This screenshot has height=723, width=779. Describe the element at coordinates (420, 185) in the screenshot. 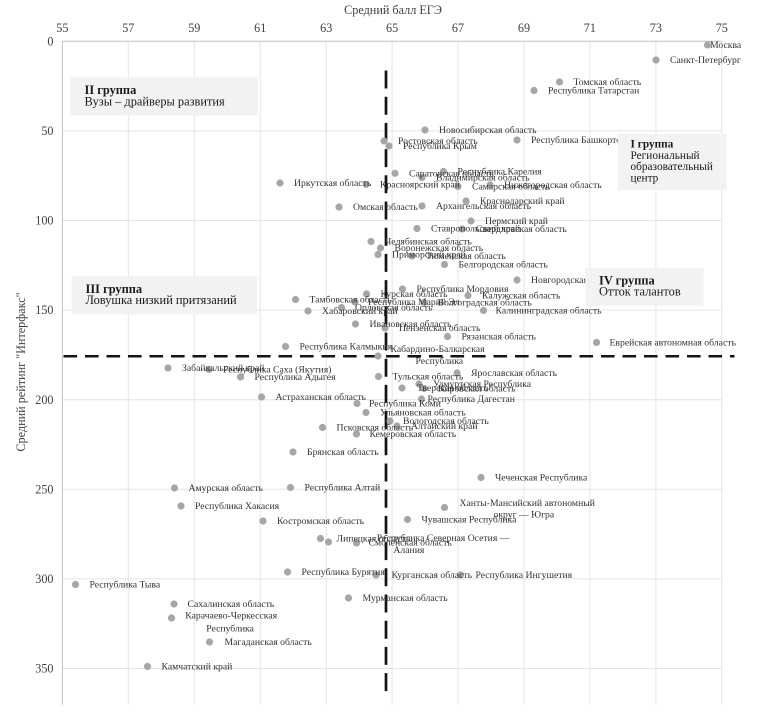

I see `svg-text: Красноярский край` at that location.